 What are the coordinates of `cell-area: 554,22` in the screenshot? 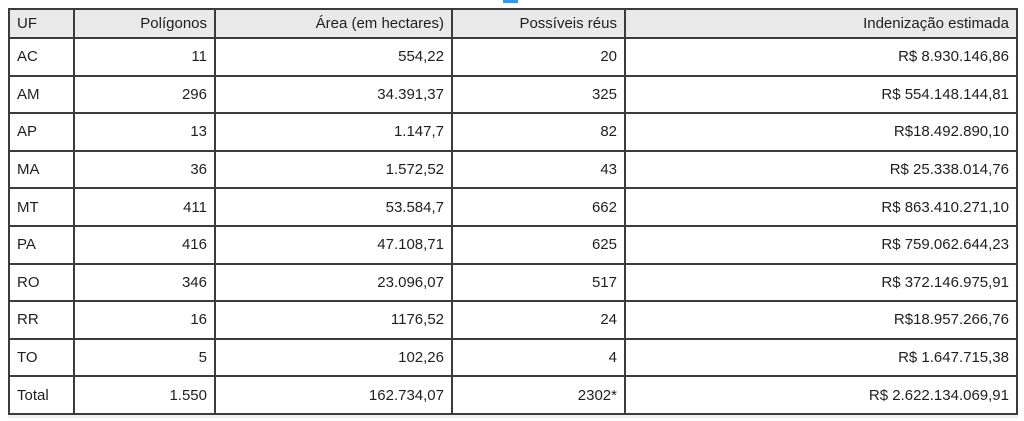 It's located at (333, 57).